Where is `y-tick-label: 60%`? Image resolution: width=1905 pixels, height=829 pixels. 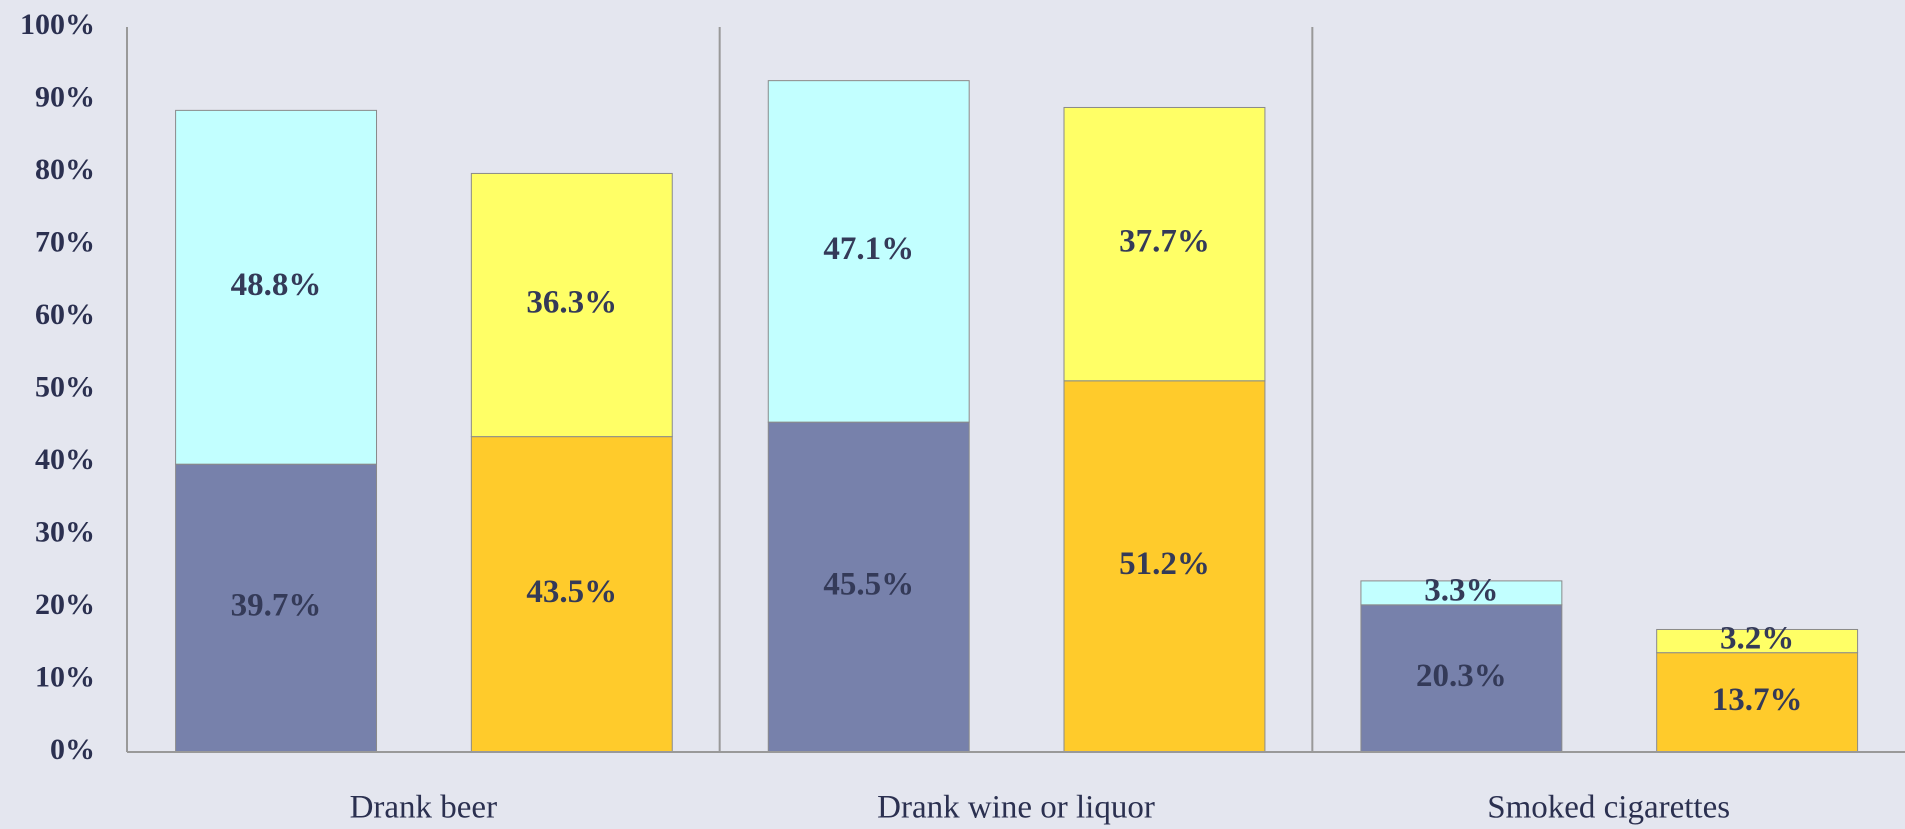 y-tick-label: 60% is located at coordinates (65, 314).